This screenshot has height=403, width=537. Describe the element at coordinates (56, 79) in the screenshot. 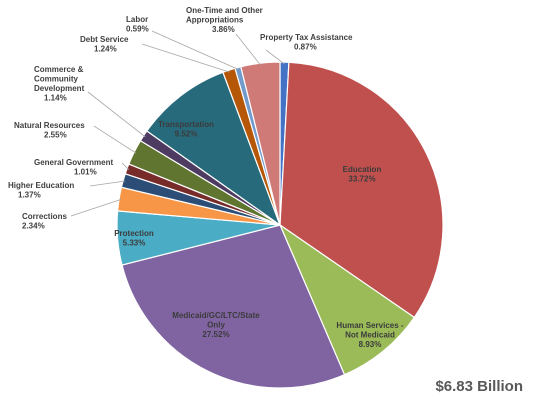

I see `slice-name-commerce-community-development: Community` at that location.